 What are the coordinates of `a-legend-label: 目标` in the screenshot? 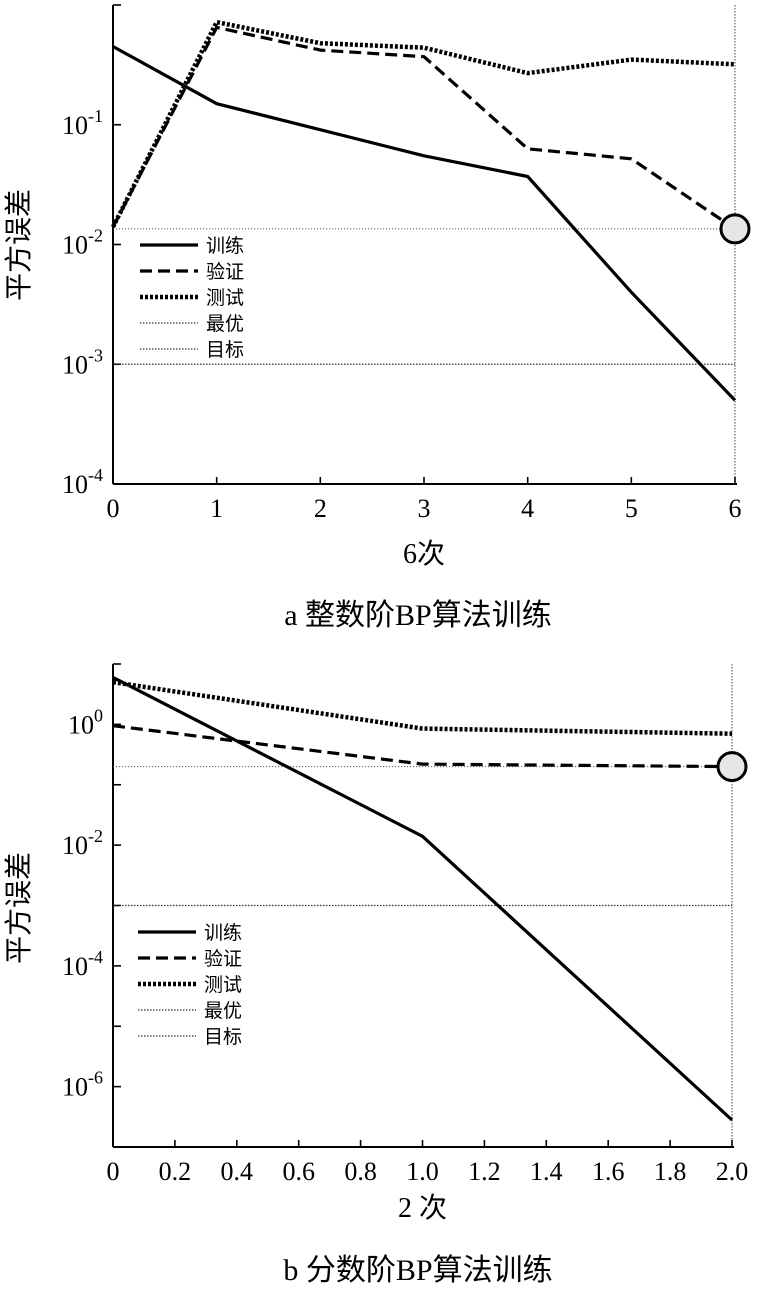 It's located at (225, 350).